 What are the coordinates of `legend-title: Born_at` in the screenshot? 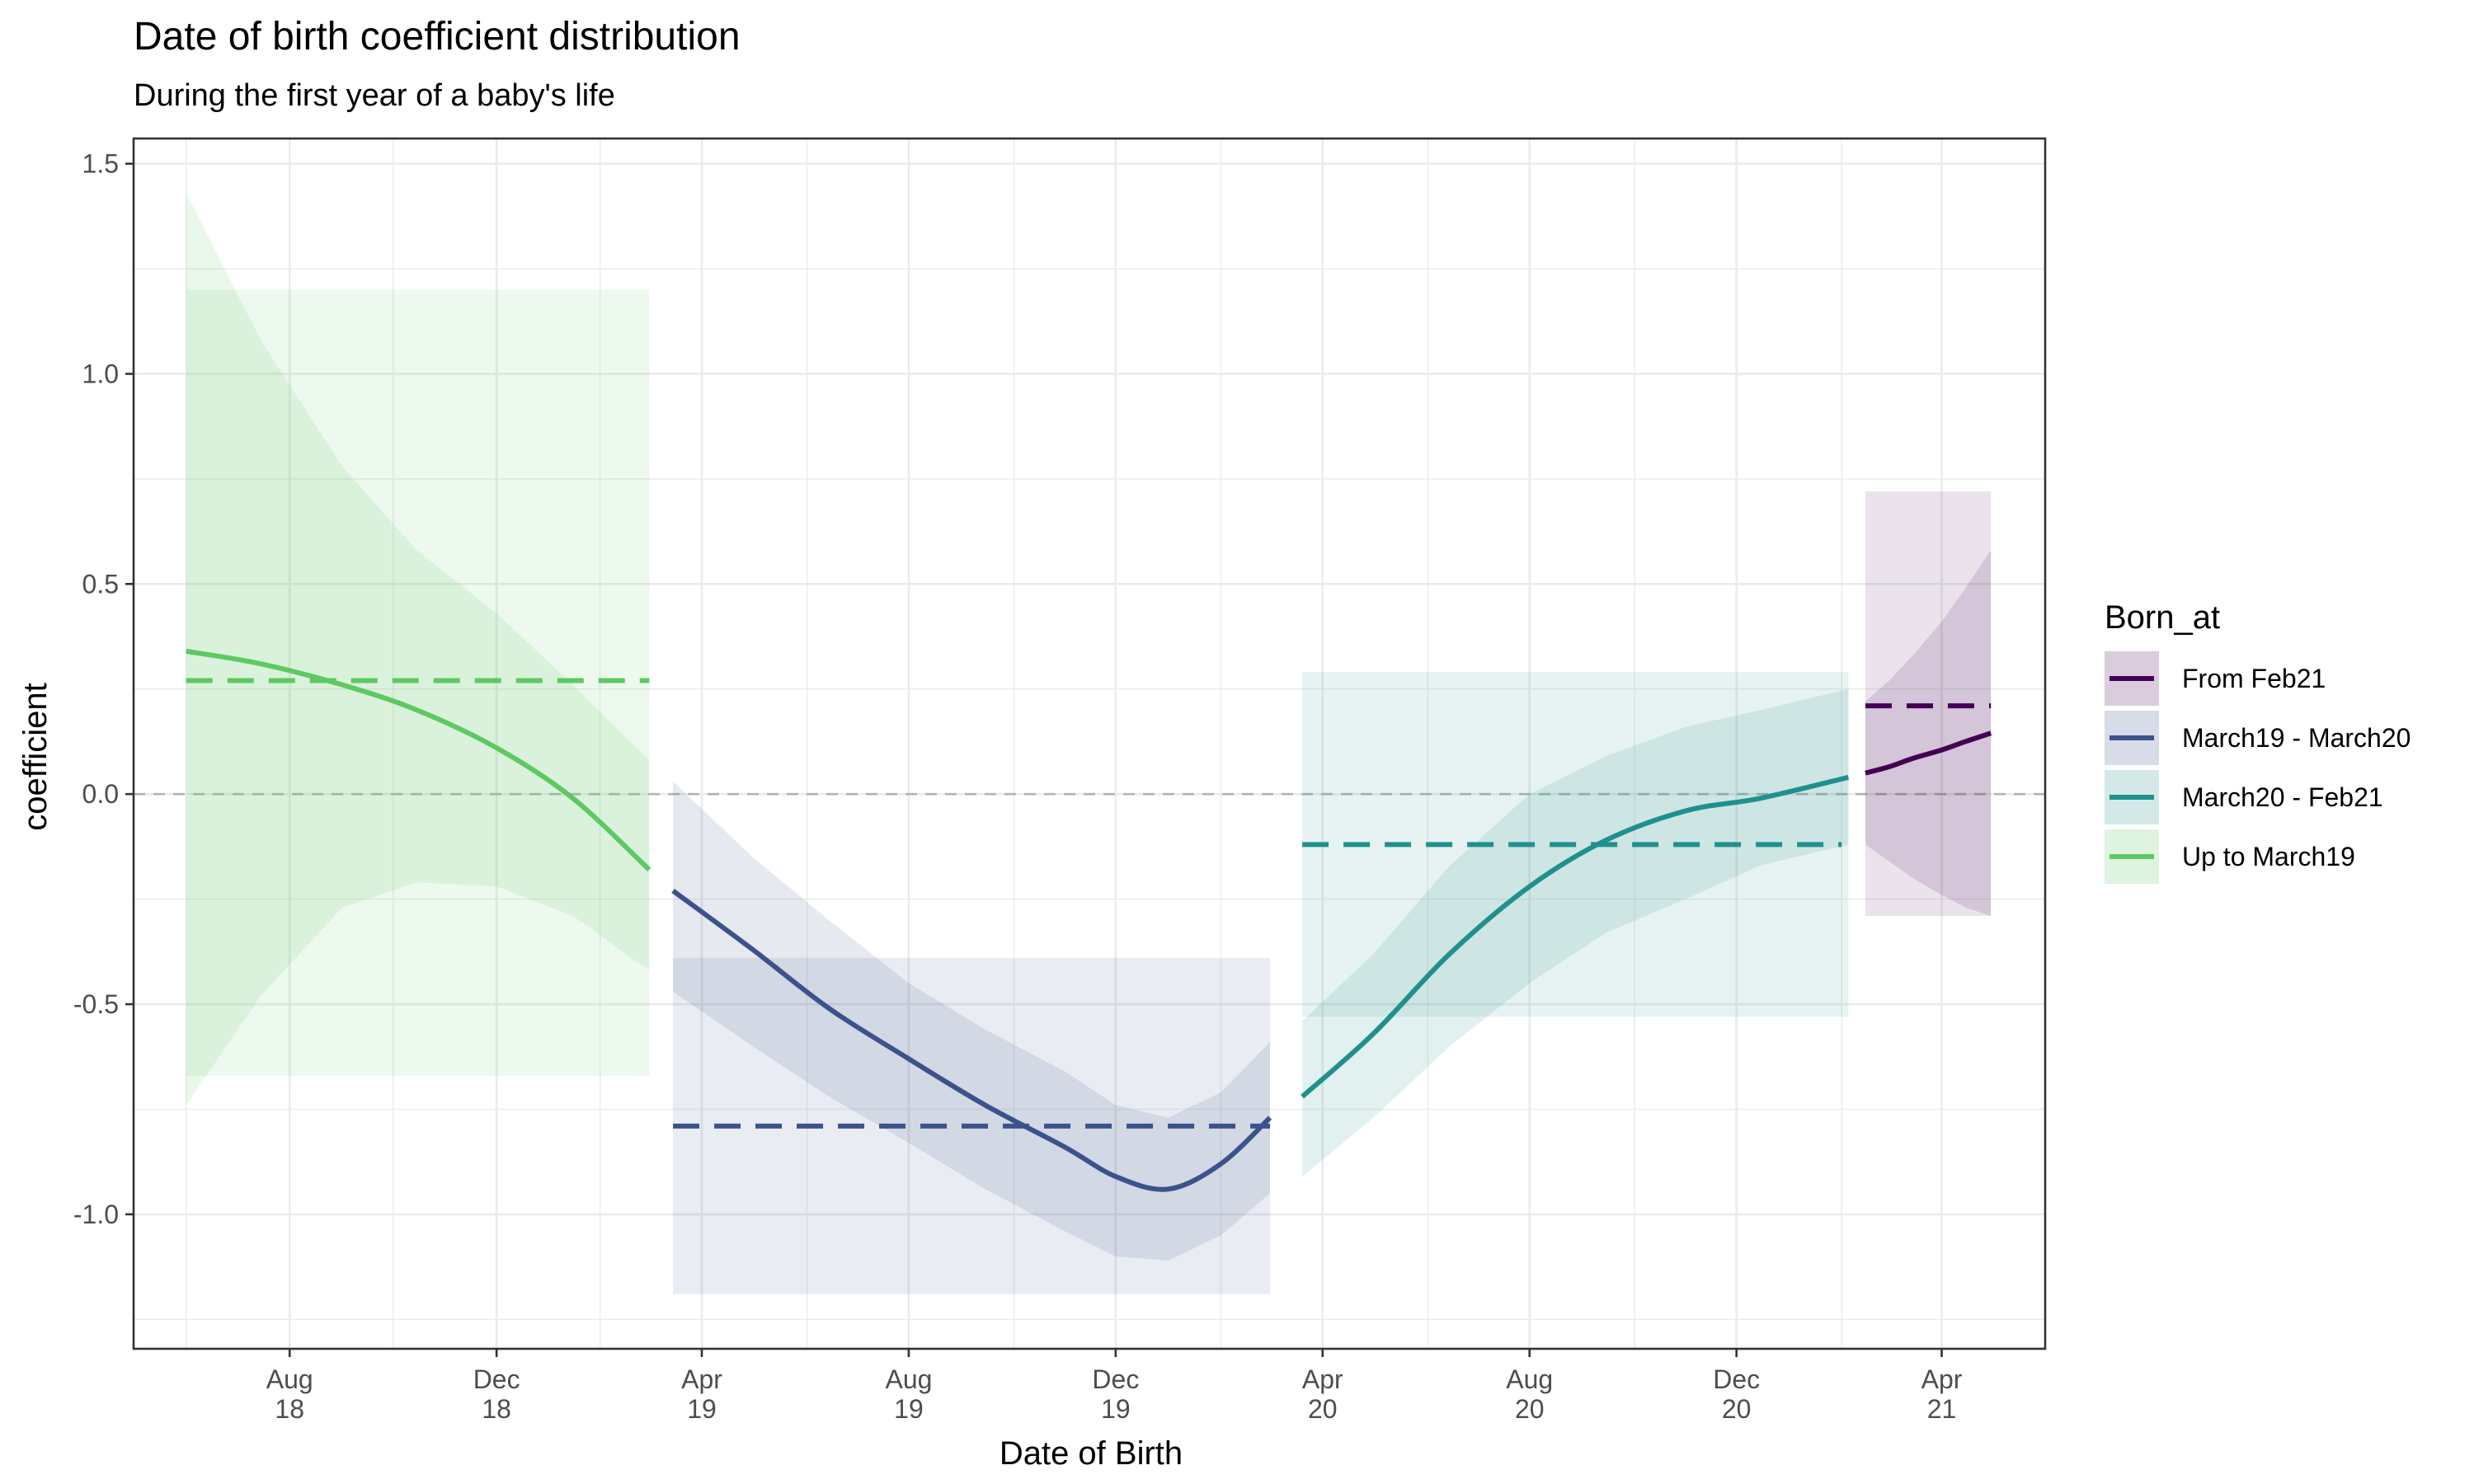 It's located at (2162, 617).